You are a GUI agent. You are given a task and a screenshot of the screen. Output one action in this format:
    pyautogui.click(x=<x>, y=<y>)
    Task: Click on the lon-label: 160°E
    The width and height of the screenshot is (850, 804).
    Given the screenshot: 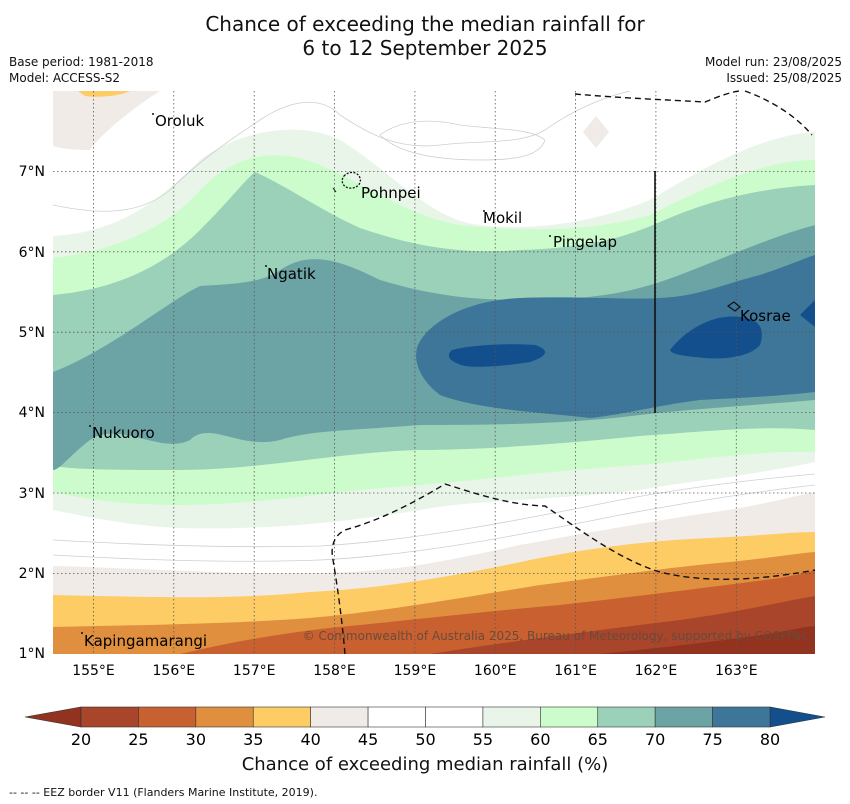 What is the action you would take?
    pyautogui.click(x=495, y=671)
    